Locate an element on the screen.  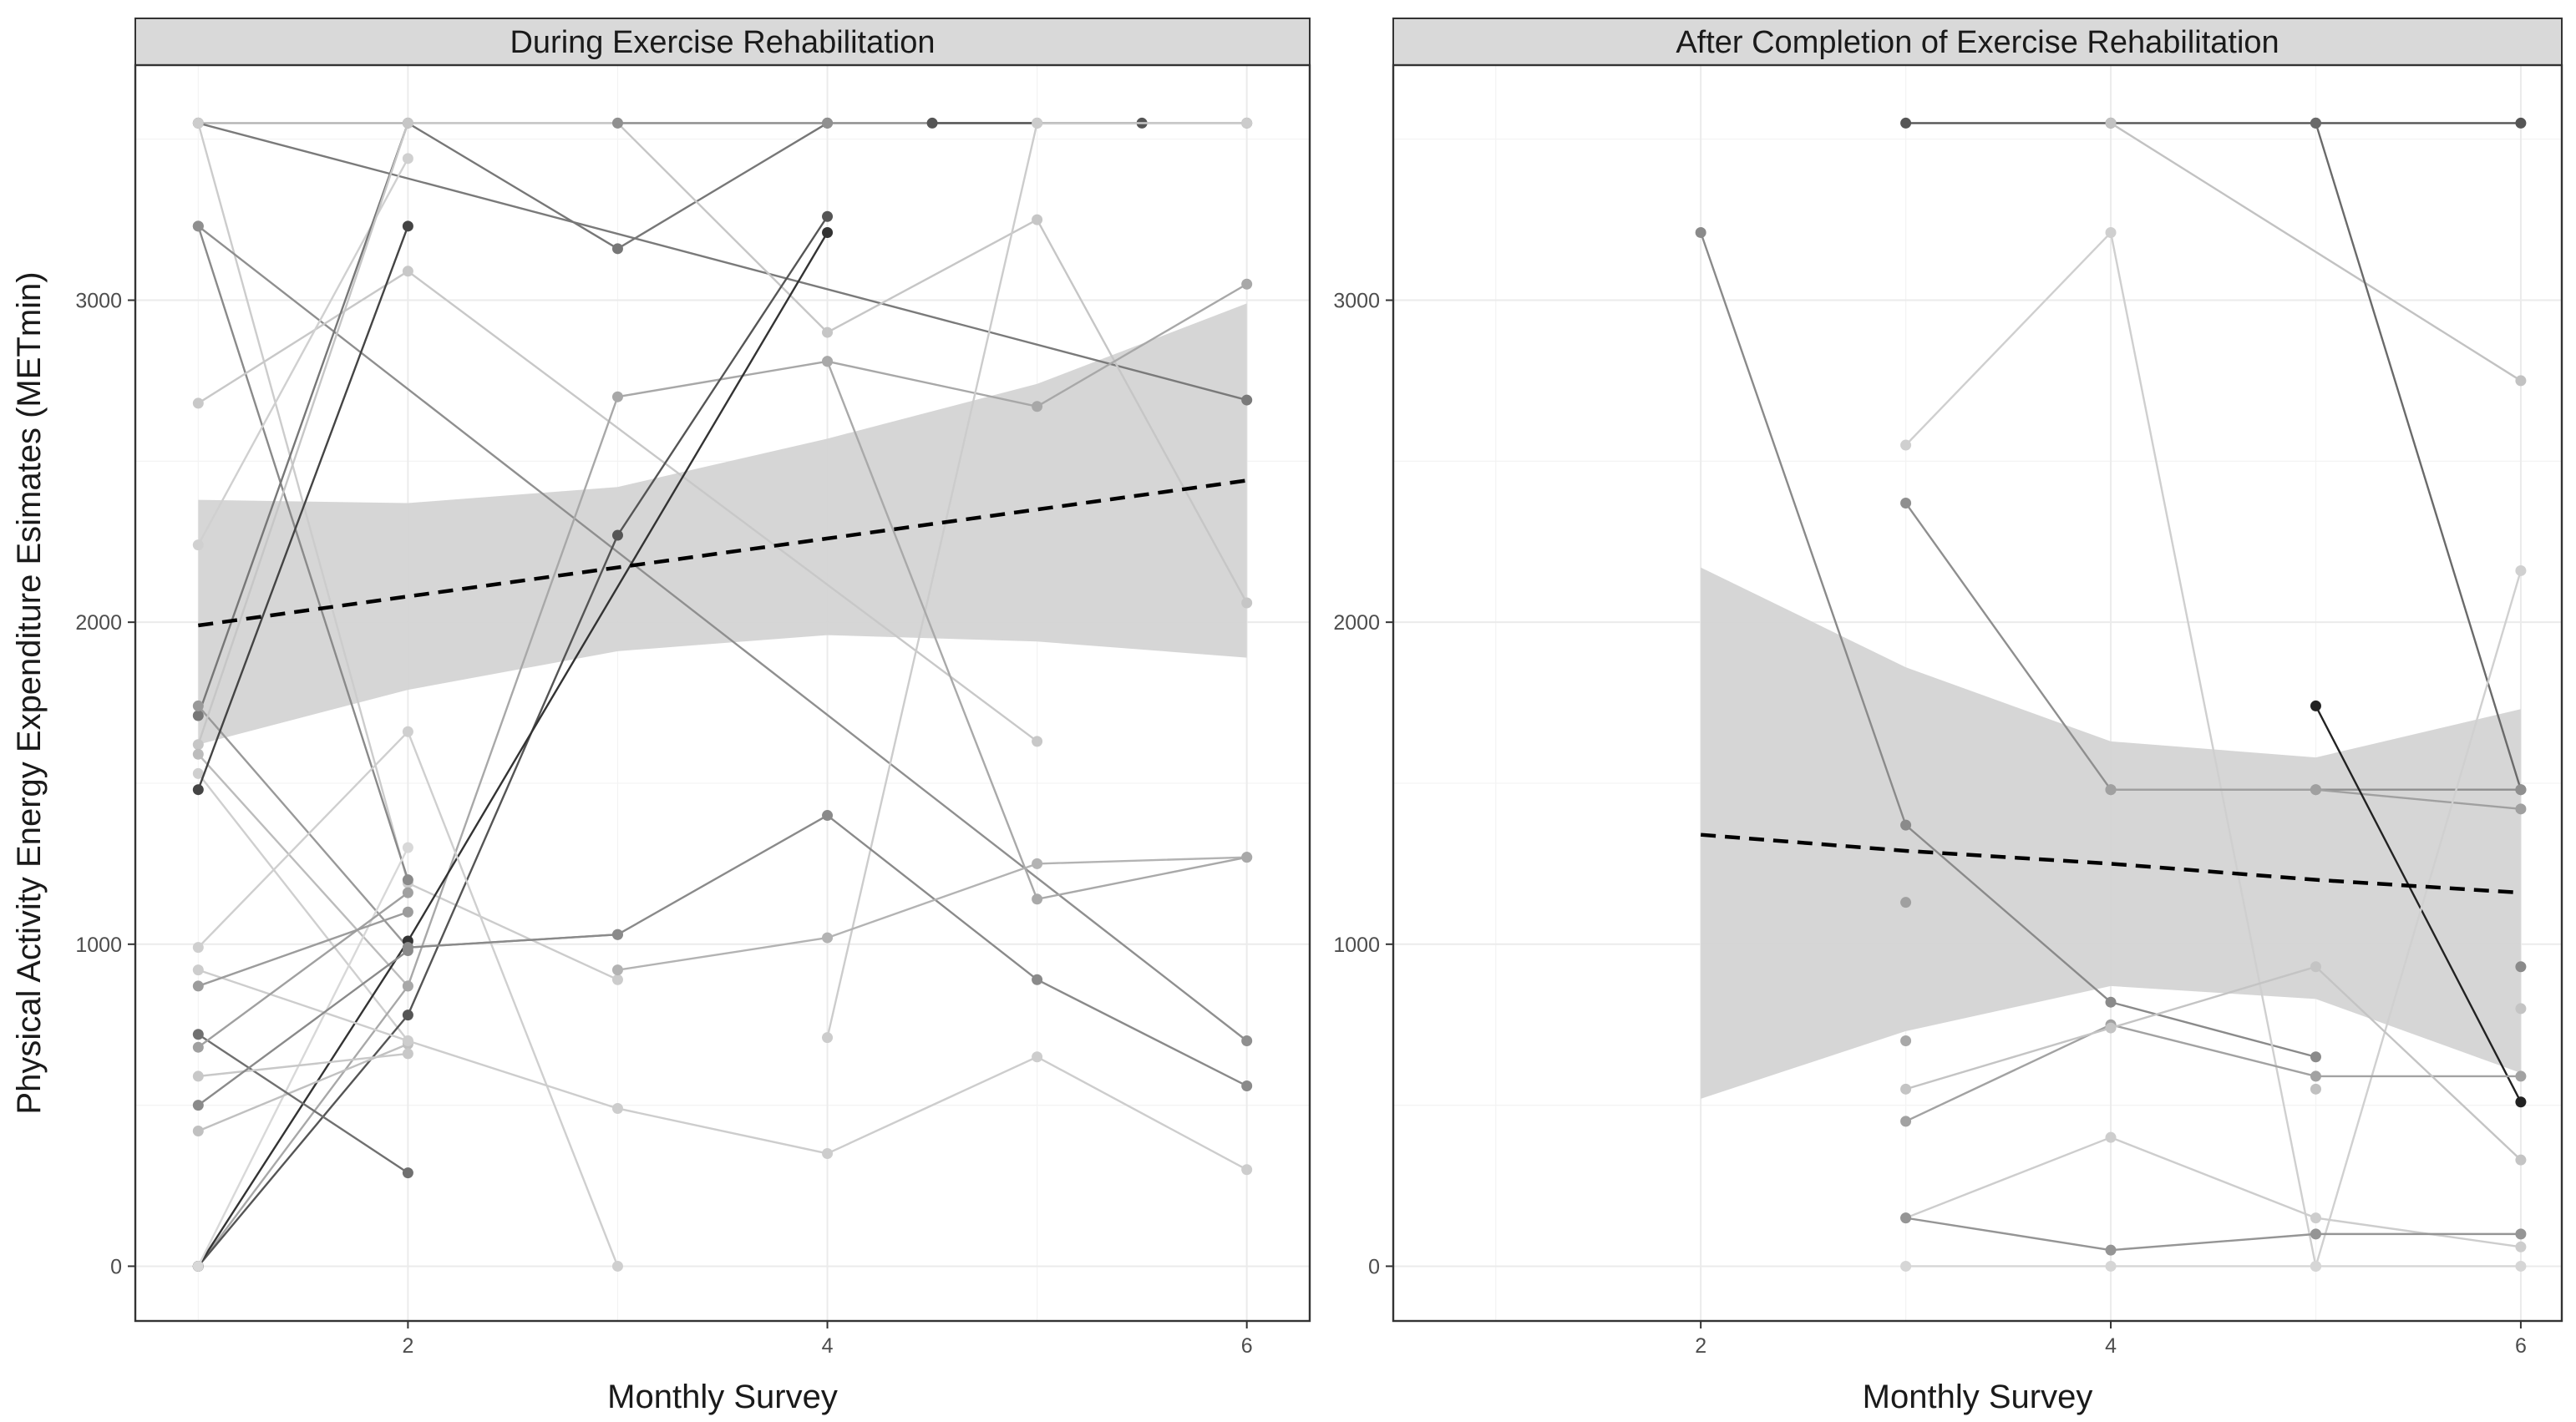
y-axis-ticks: 0 1000 2000 3000 is located at coordinates (105, 784).